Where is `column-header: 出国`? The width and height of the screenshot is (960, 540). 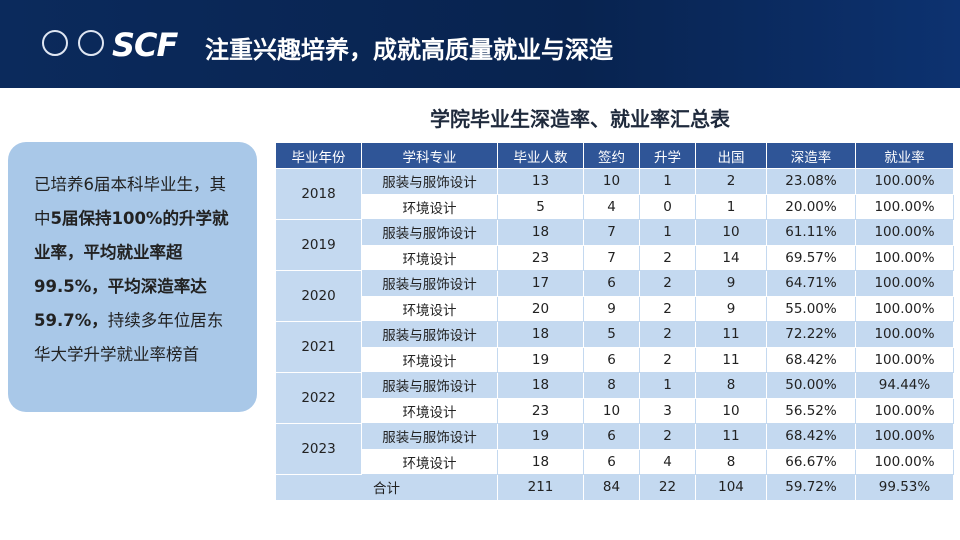 column-header: 出国 is located at coordinates (731, 155).